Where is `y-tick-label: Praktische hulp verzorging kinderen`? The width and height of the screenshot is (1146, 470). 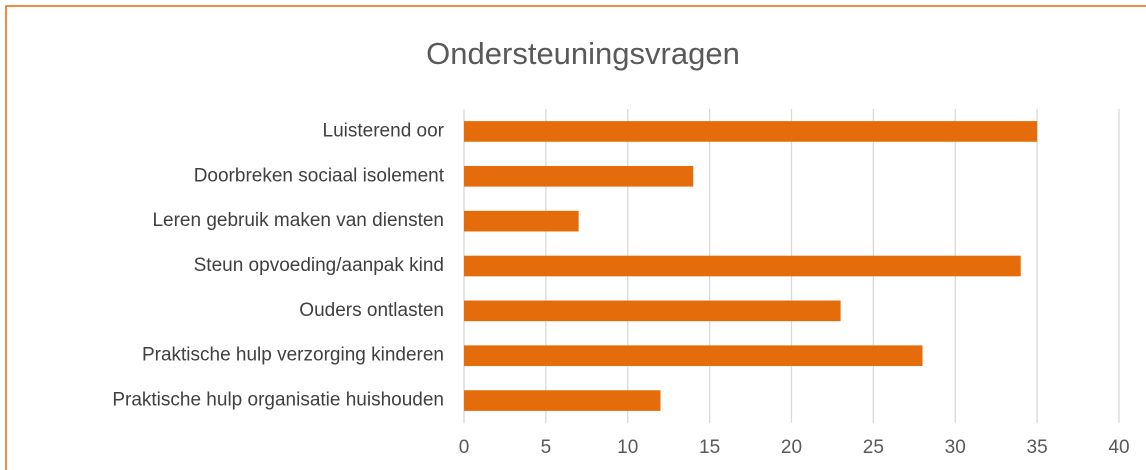
y-tick-label: Praktische hulp verzorging kinderen is located at coordinates (293, 355).